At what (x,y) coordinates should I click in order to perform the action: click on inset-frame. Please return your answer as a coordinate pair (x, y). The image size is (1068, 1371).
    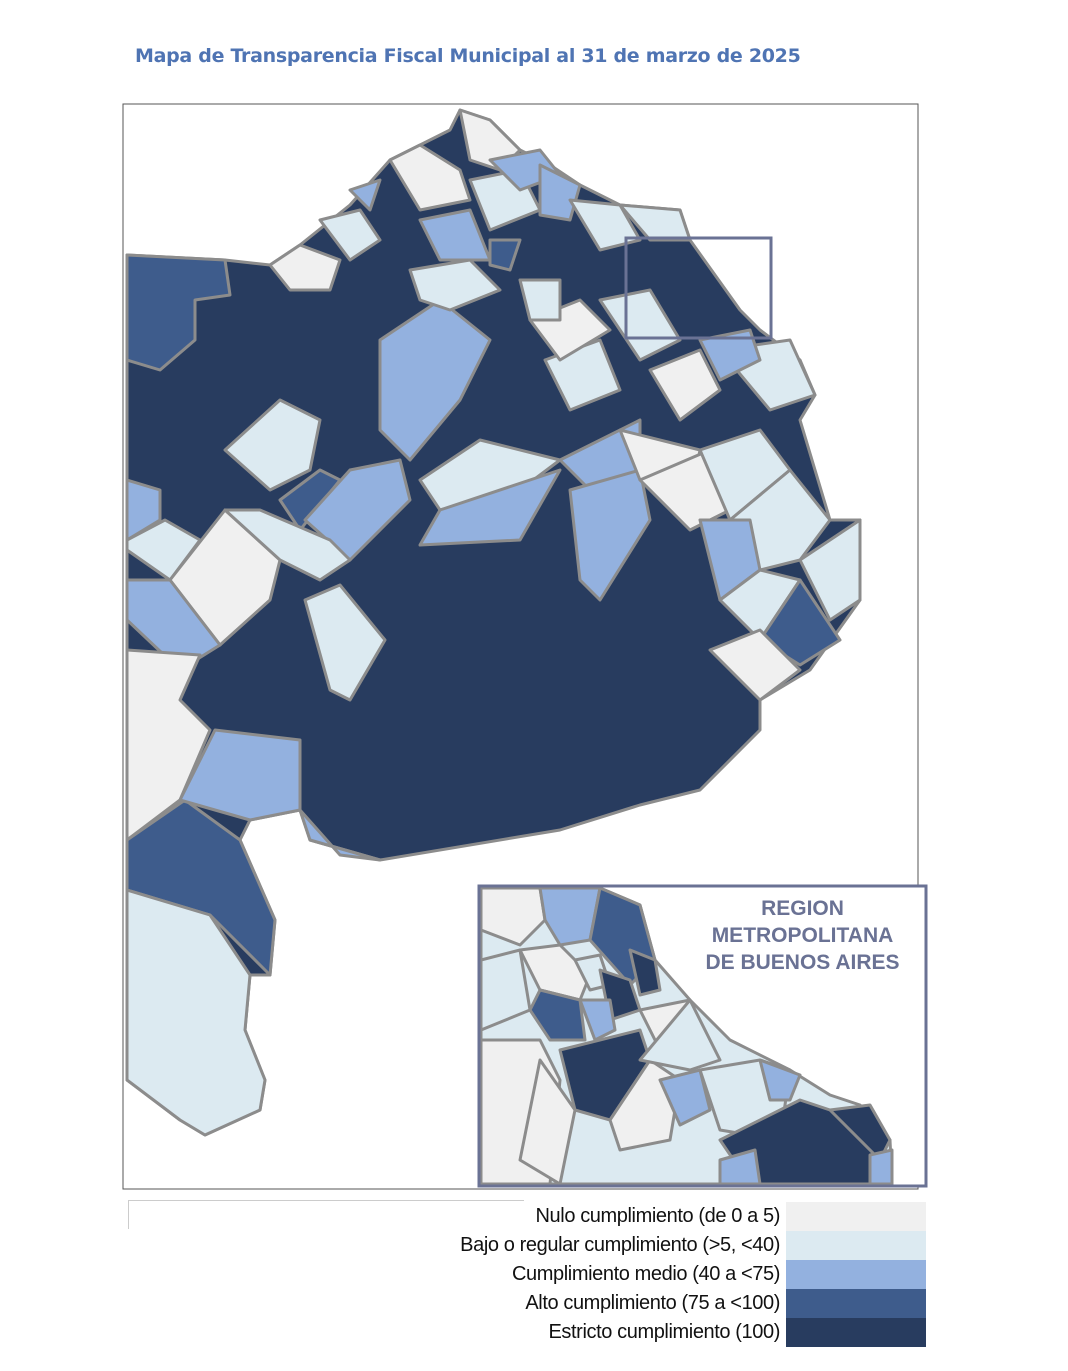
    Looking at the image, I should click on (702, 1036).